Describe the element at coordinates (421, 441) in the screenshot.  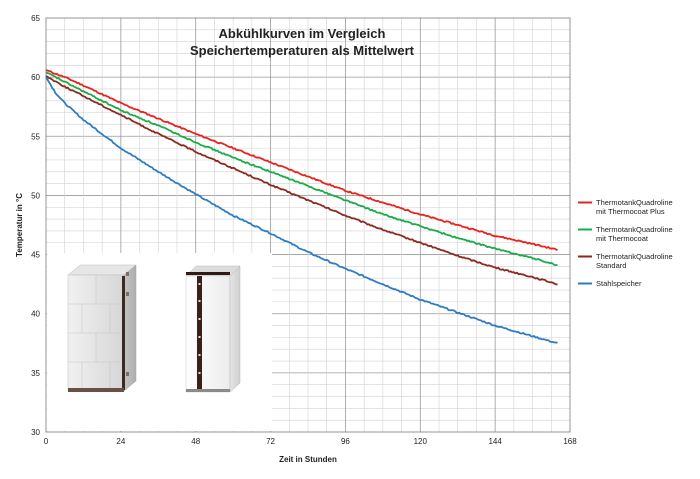
I see `x-tick-label: 120` at that location.